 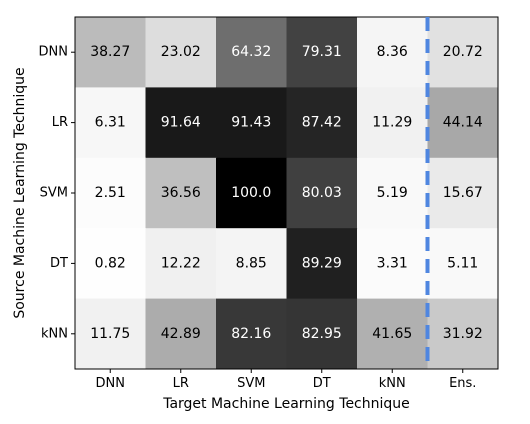 I want to click on heatmap-cell-r2-c0, so click(x=110, y=193).